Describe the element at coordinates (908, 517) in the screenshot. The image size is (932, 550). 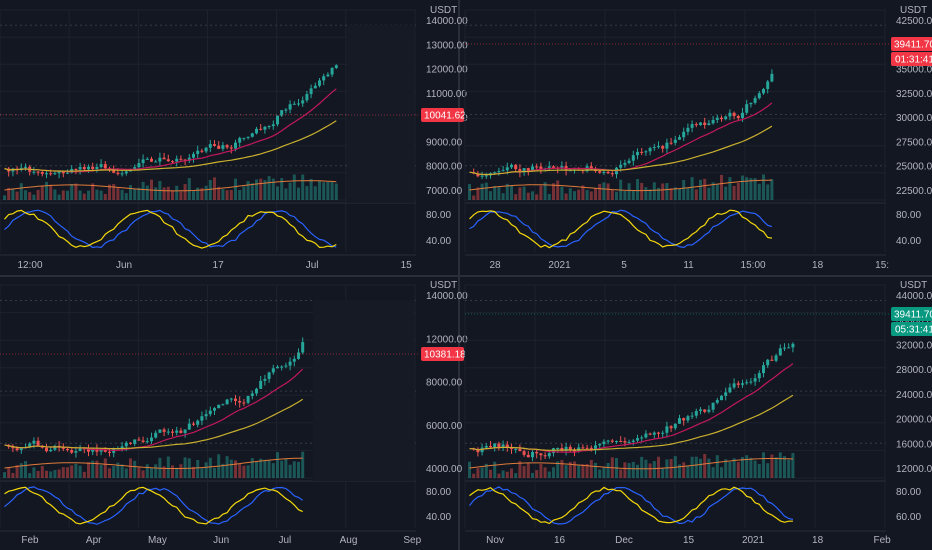
I see `oscillator-axis-label: 60.00` at that location.